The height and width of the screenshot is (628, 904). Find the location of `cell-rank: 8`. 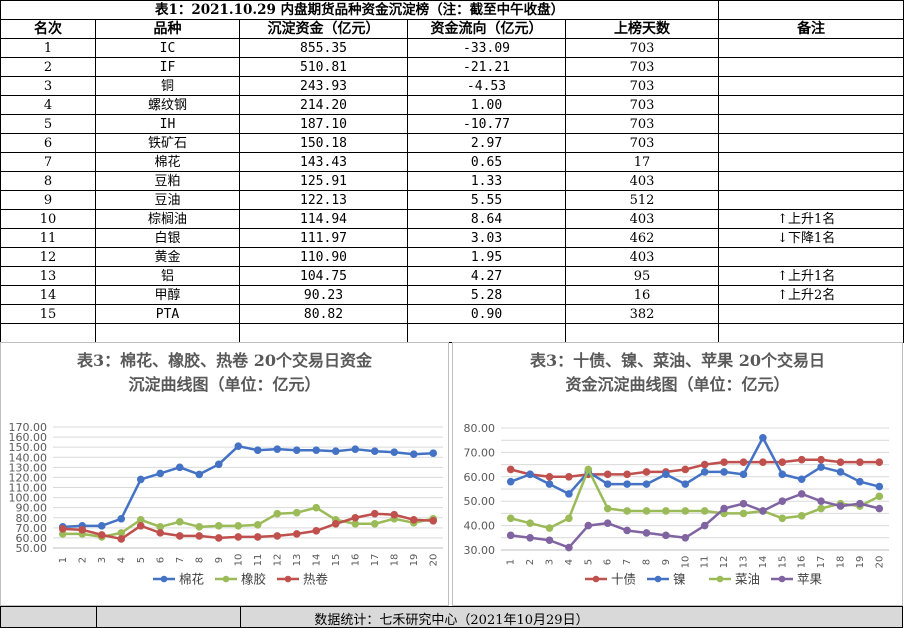

cell-rank: 8 is located at coordinates (48, 181).